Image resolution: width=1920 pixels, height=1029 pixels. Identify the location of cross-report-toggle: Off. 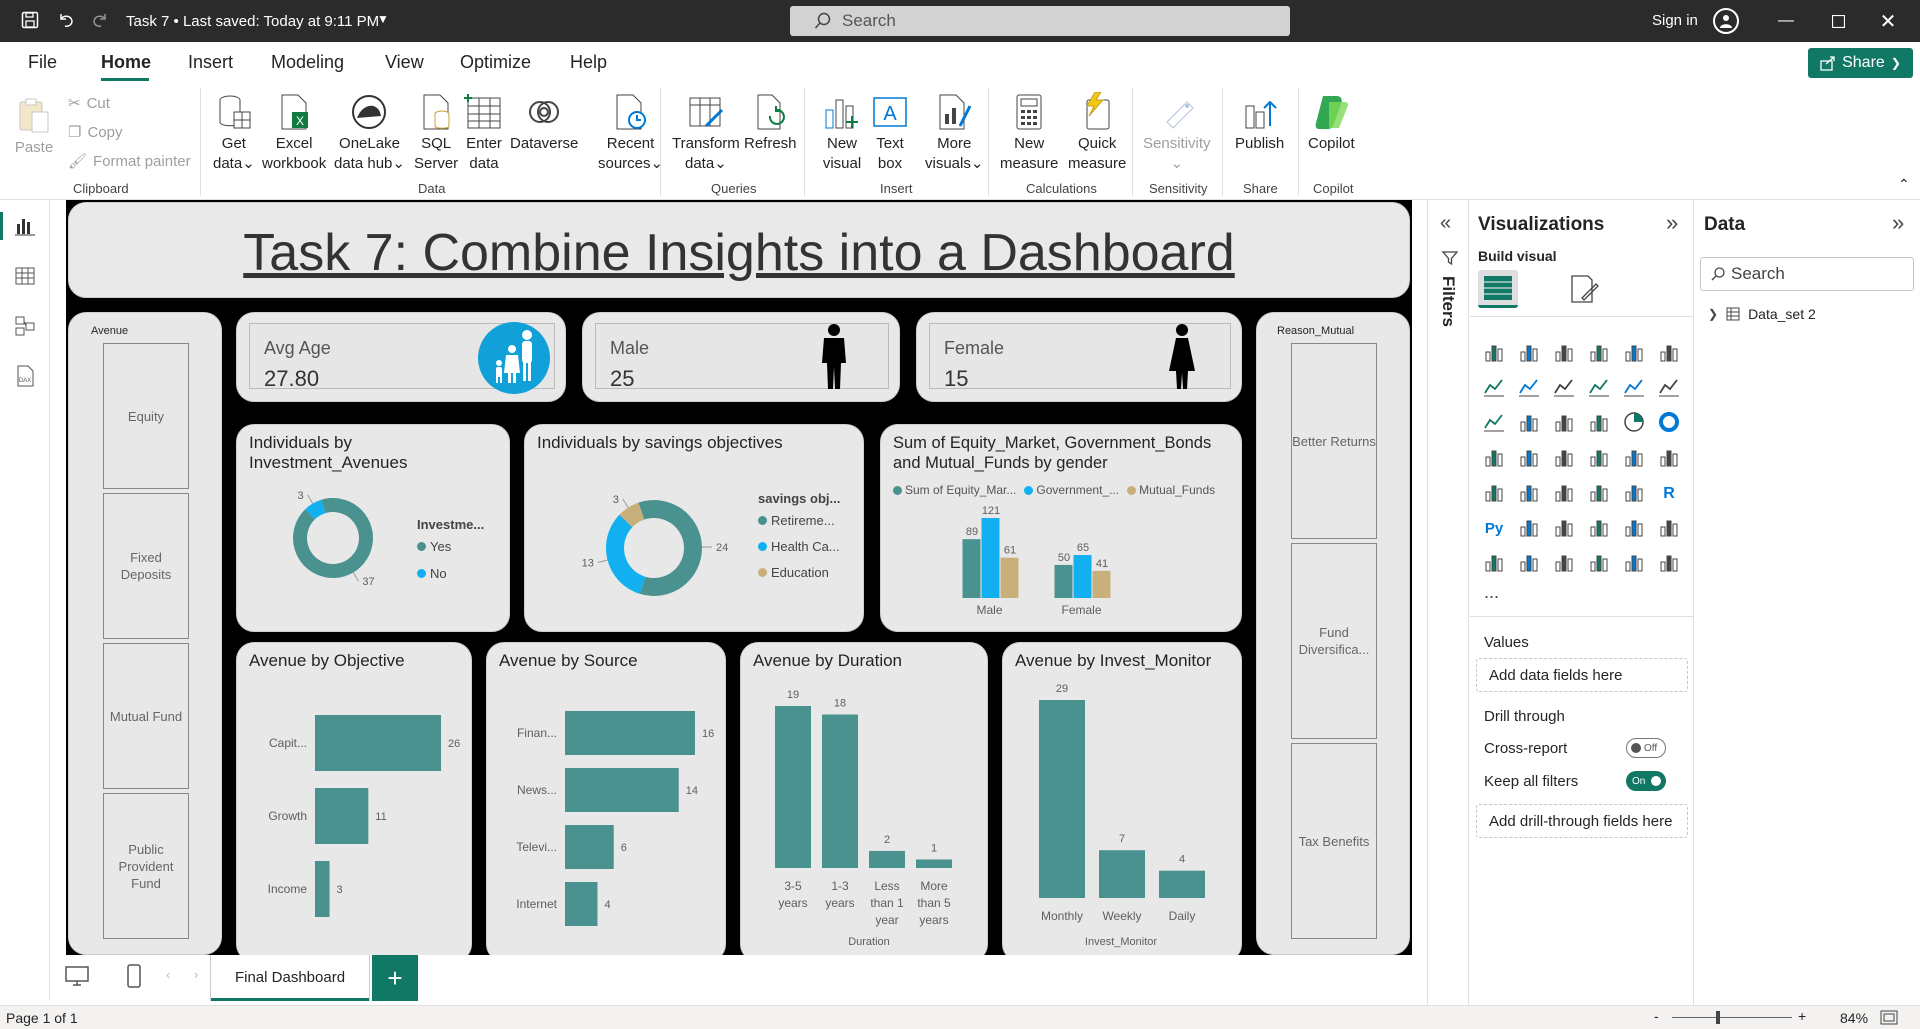
(1646, 748).